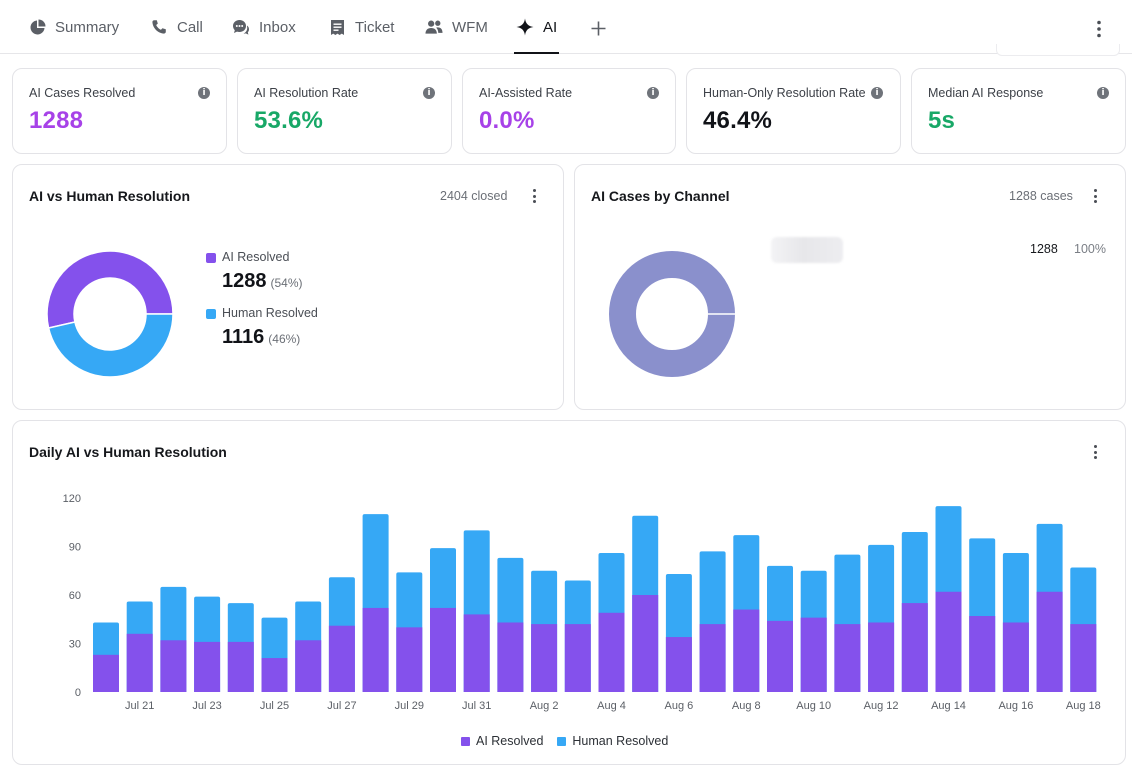 This screenshot has width=1132, height=772. What do you see at coordinates (256, 257) in the screenshot?
I see `legend-label: AI Resolved` at bounding box center [256, 257].